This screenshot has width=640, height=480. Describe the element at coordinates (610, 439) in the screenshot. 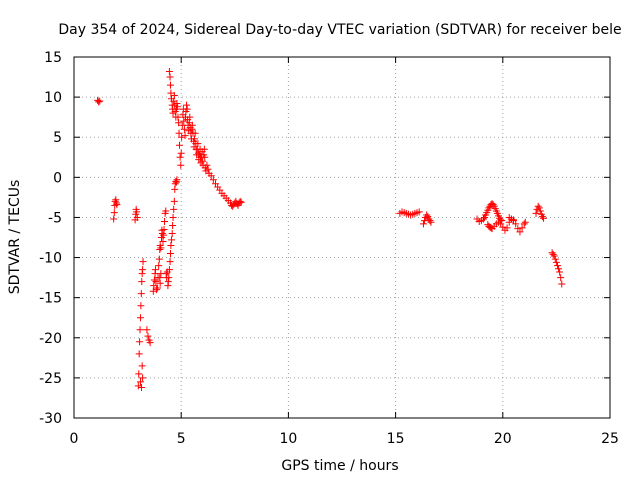

I see `x-tick-label: 25` at that location.